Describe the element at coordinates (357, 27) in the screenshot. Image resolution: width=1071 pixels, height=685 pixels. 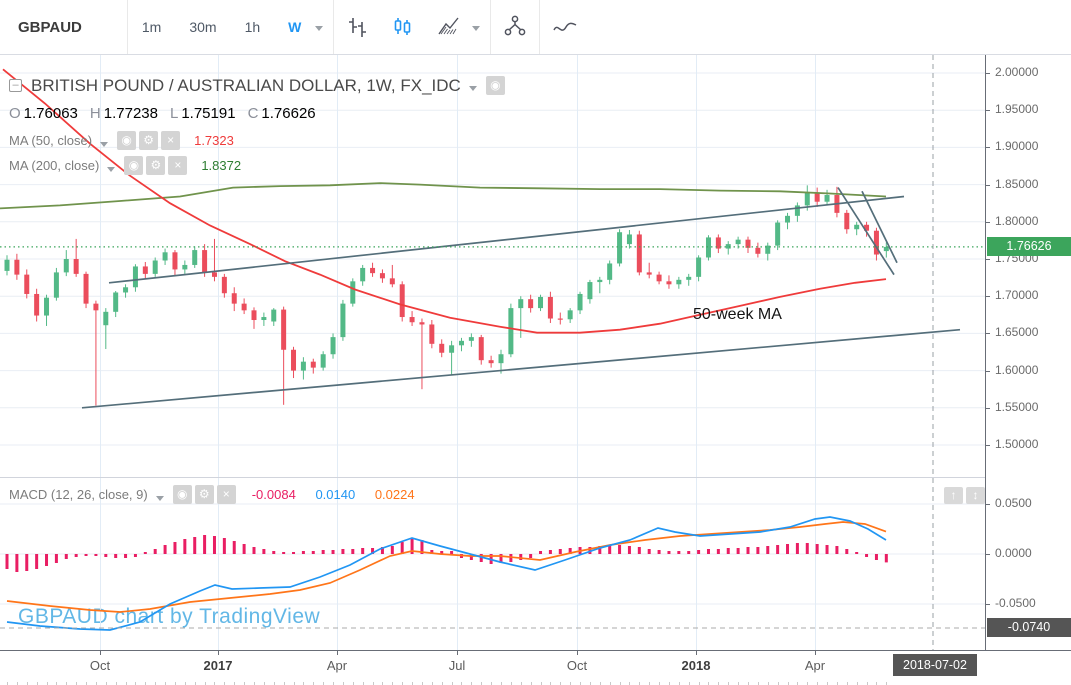
I see `bar-chart-type-icon` at that location.